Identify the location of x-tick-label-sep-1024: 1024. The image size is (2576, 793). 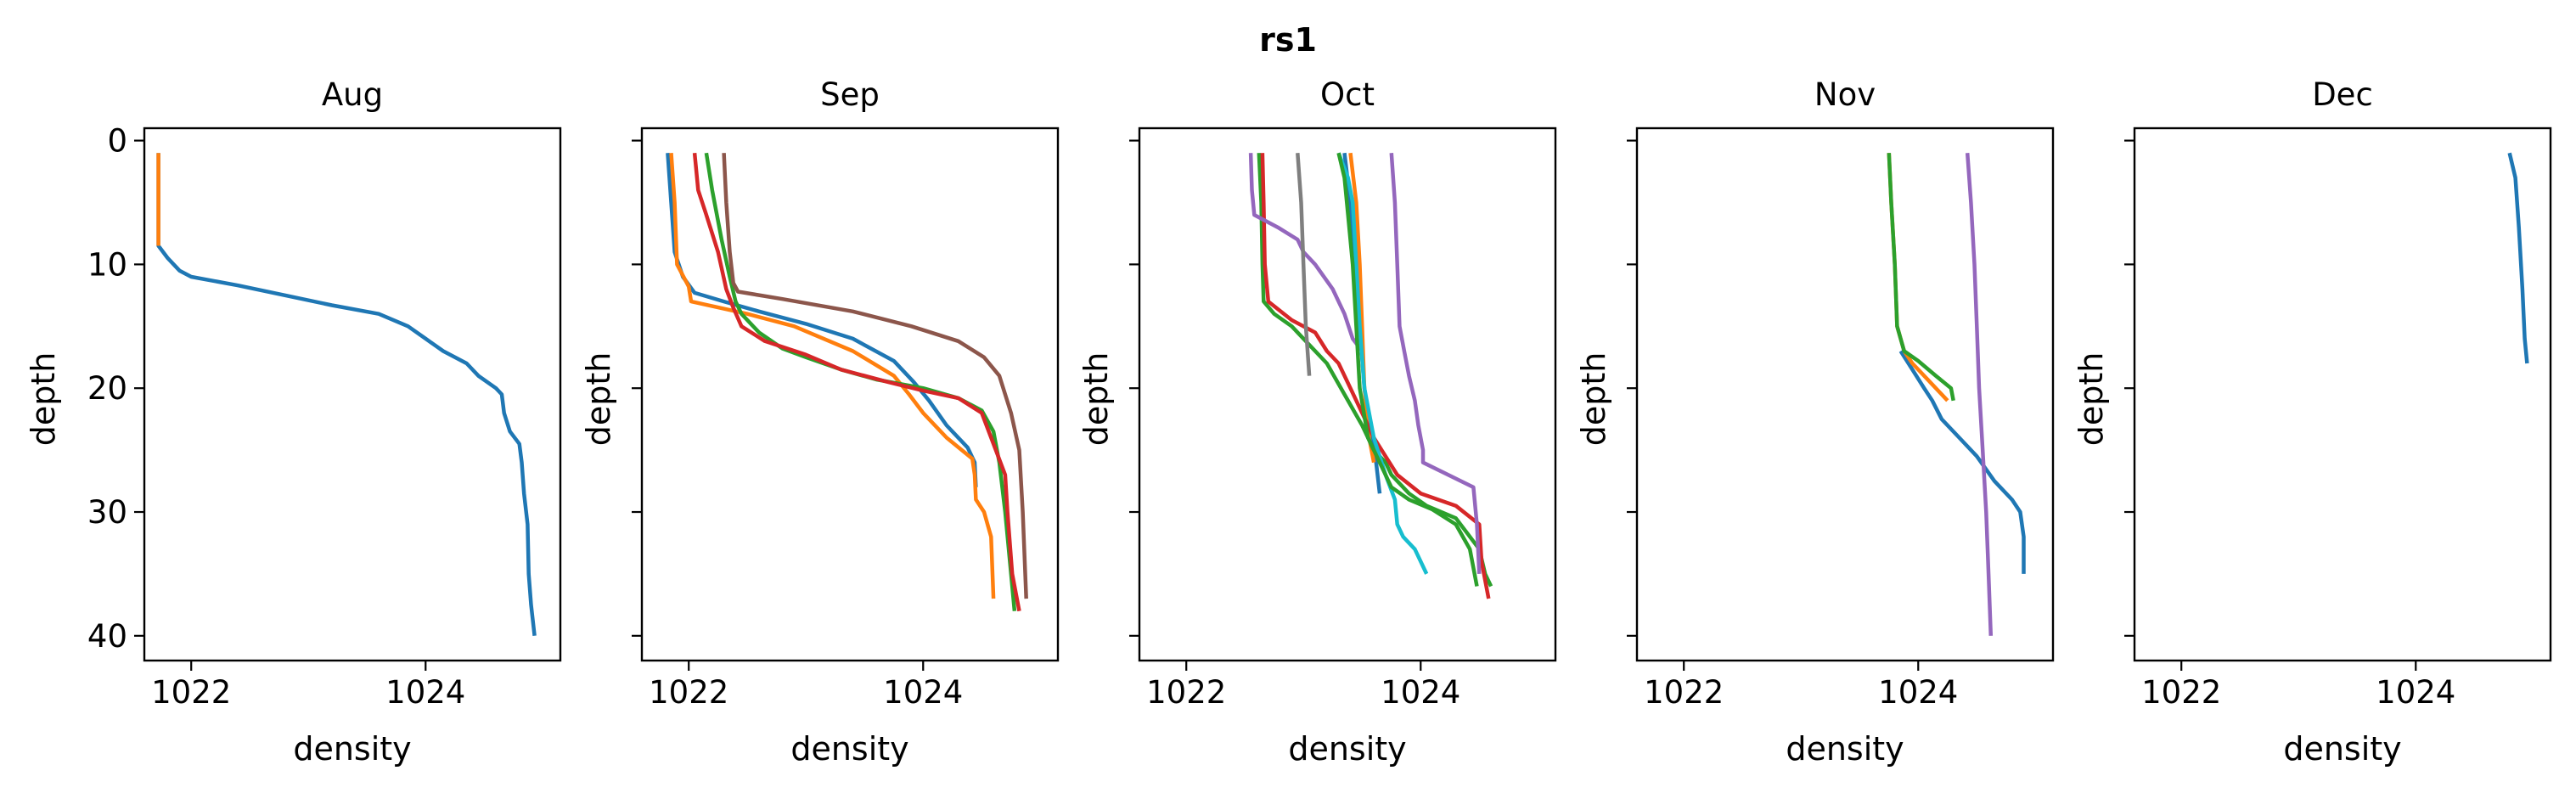
(923, 692).